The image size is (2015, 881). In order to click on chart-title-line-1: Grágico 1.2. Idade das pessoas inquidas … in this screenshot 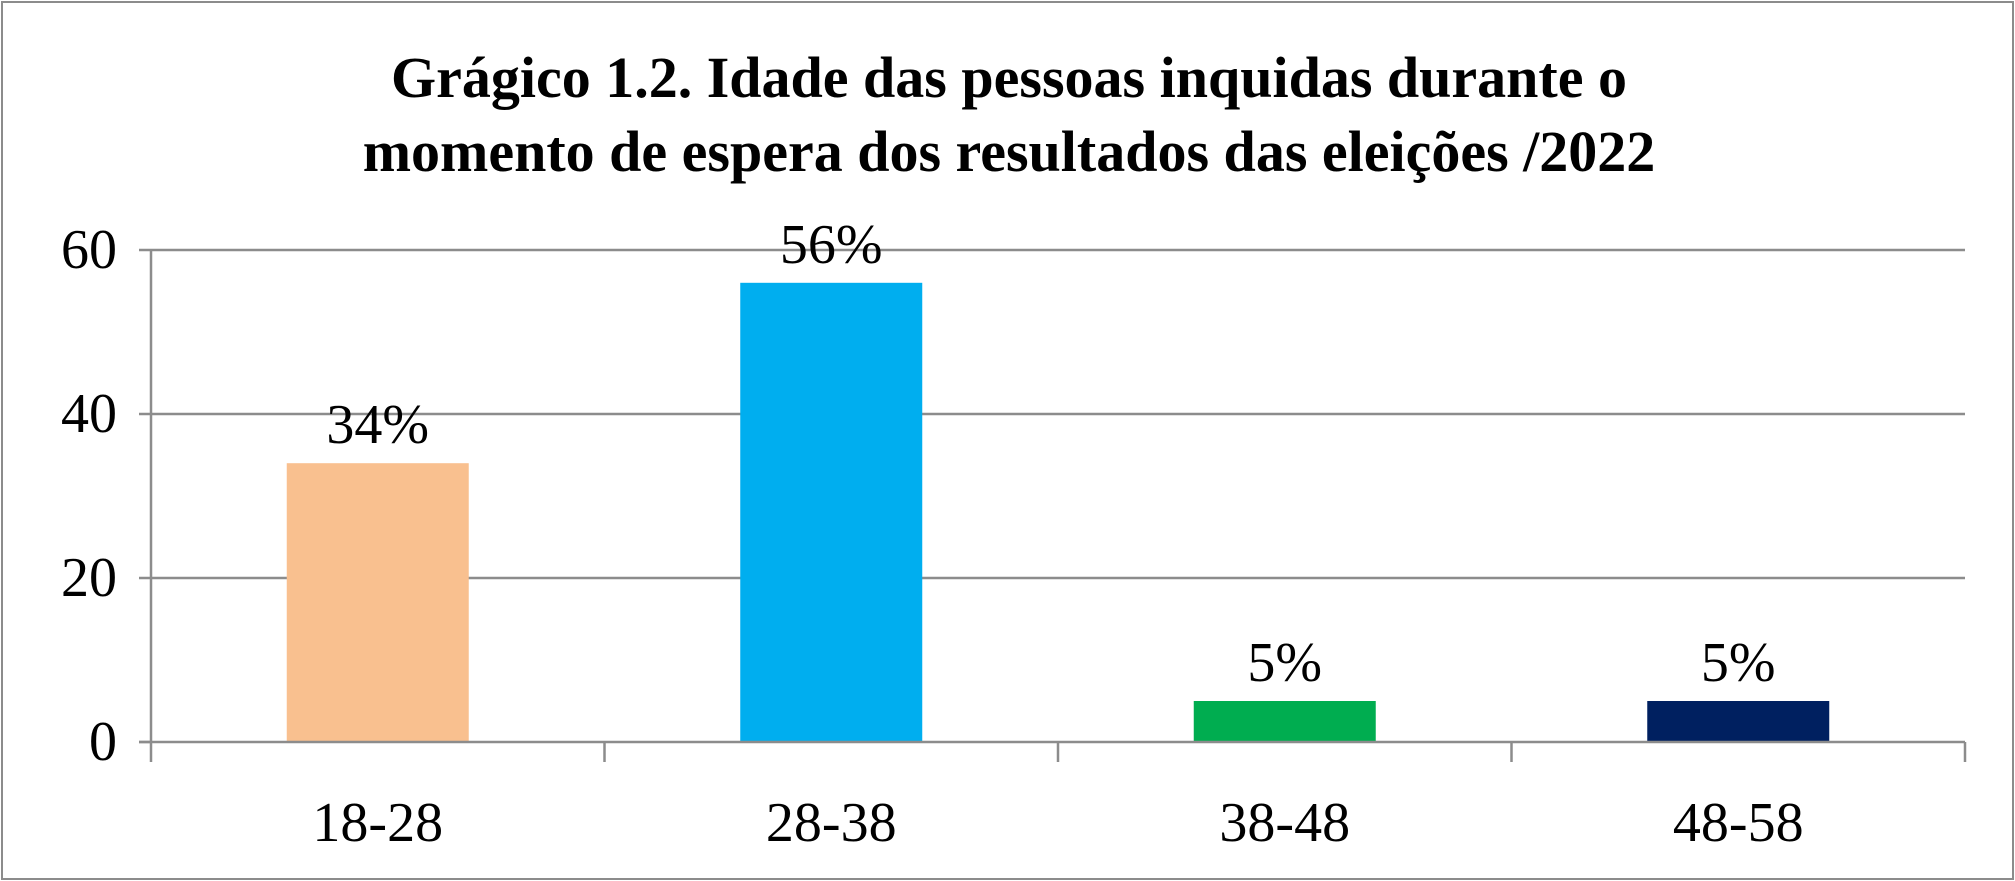, I will do `click(1009, 77)`.